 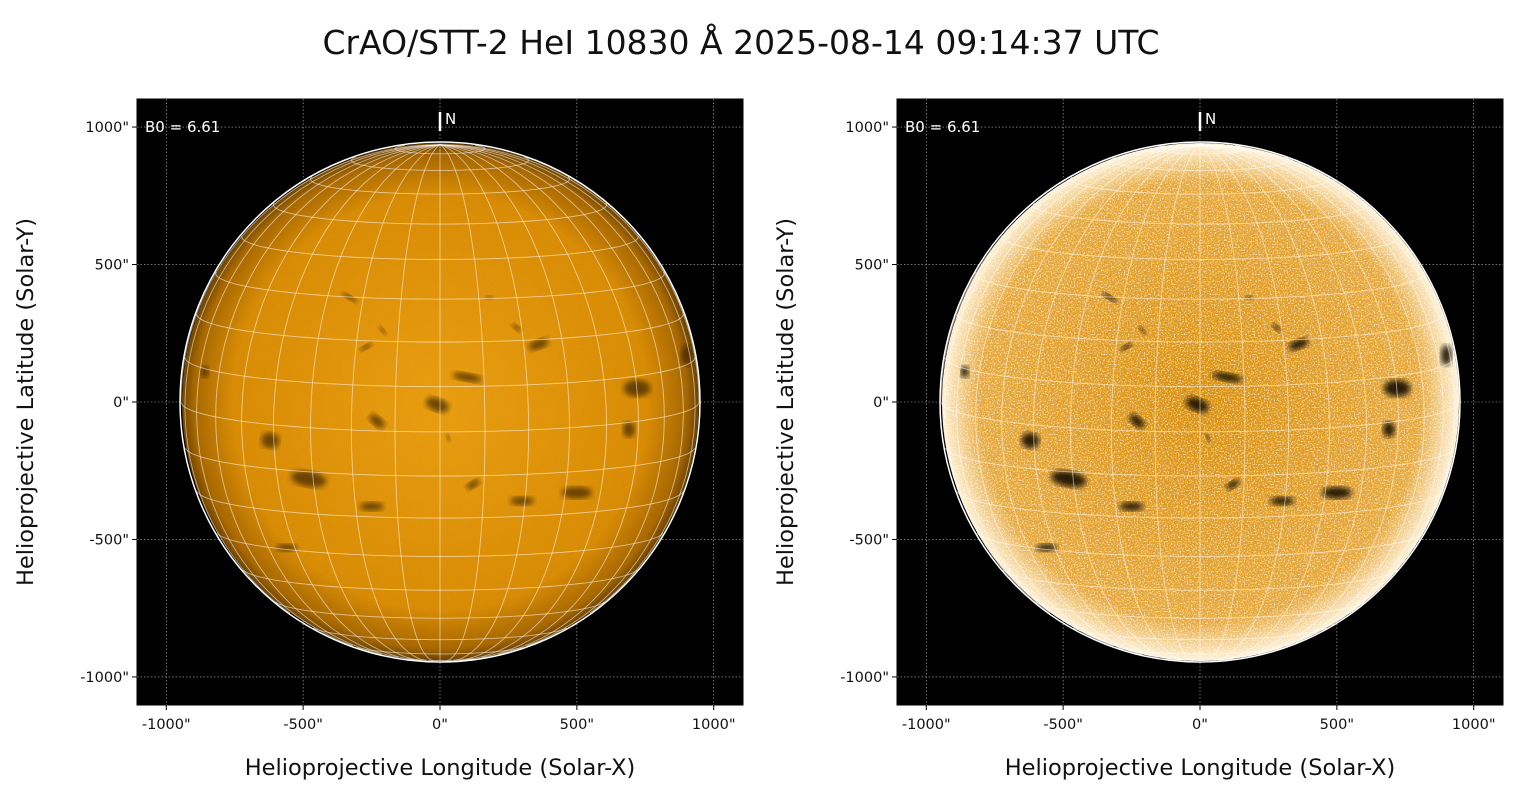 What do you see at coordinates (112, 266) in the screenshot?
I see `y-tick-label: 500"` at bounding box center [112, 266].